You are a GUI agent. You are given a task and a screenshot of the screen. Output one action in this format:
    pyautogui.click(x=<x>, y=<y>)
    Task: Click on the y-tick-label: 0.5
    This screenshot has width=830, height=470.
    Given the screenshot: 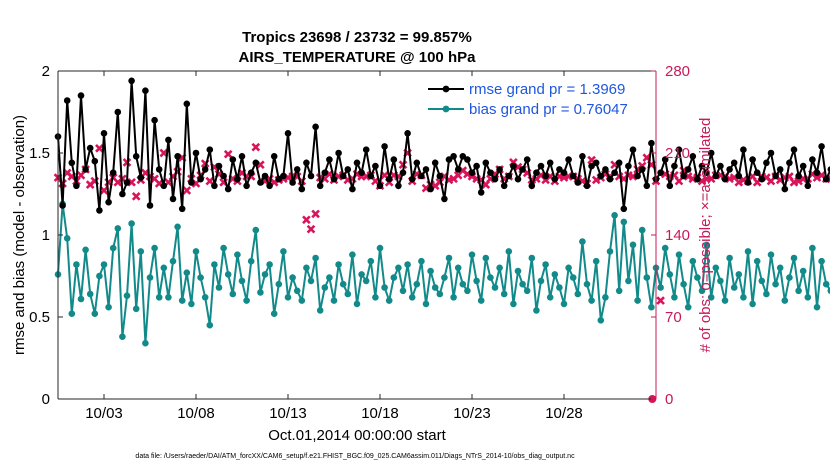 What is the action you would take?
    pyautogui.click(x=39, y=317)
    